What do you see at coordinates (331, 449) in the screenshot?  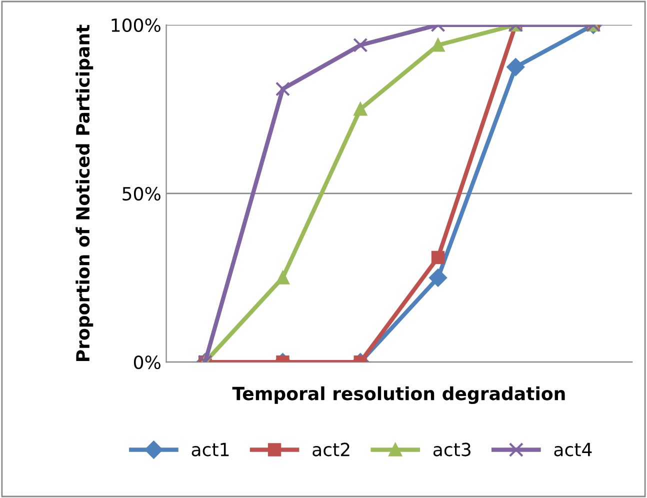 I see `legend-label: act2` at bounding box center [331, 449].